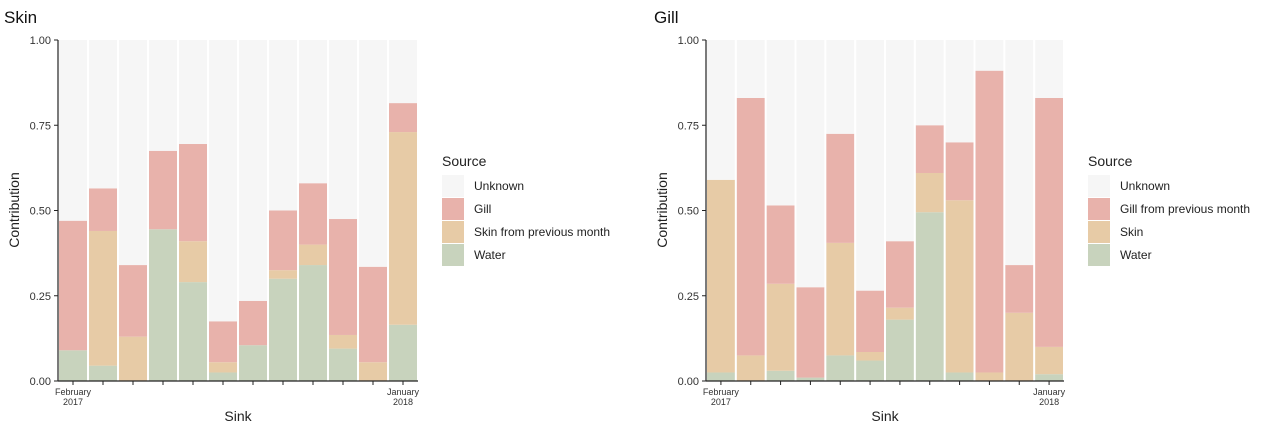 The width and height of the screenshot is (1262, 424). What do you see at coordinates (73, 402) in the screenshot?
I see `x-tick-label: 2017` at bounding box center [73, 402].